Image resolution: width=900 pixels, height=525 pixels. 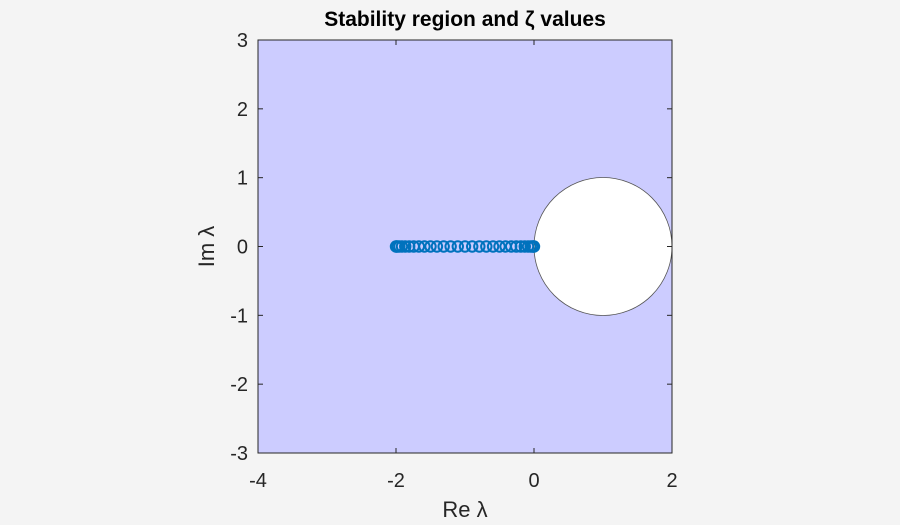 I want to click on x-tick-label: 0, so click(x=533, y=481).